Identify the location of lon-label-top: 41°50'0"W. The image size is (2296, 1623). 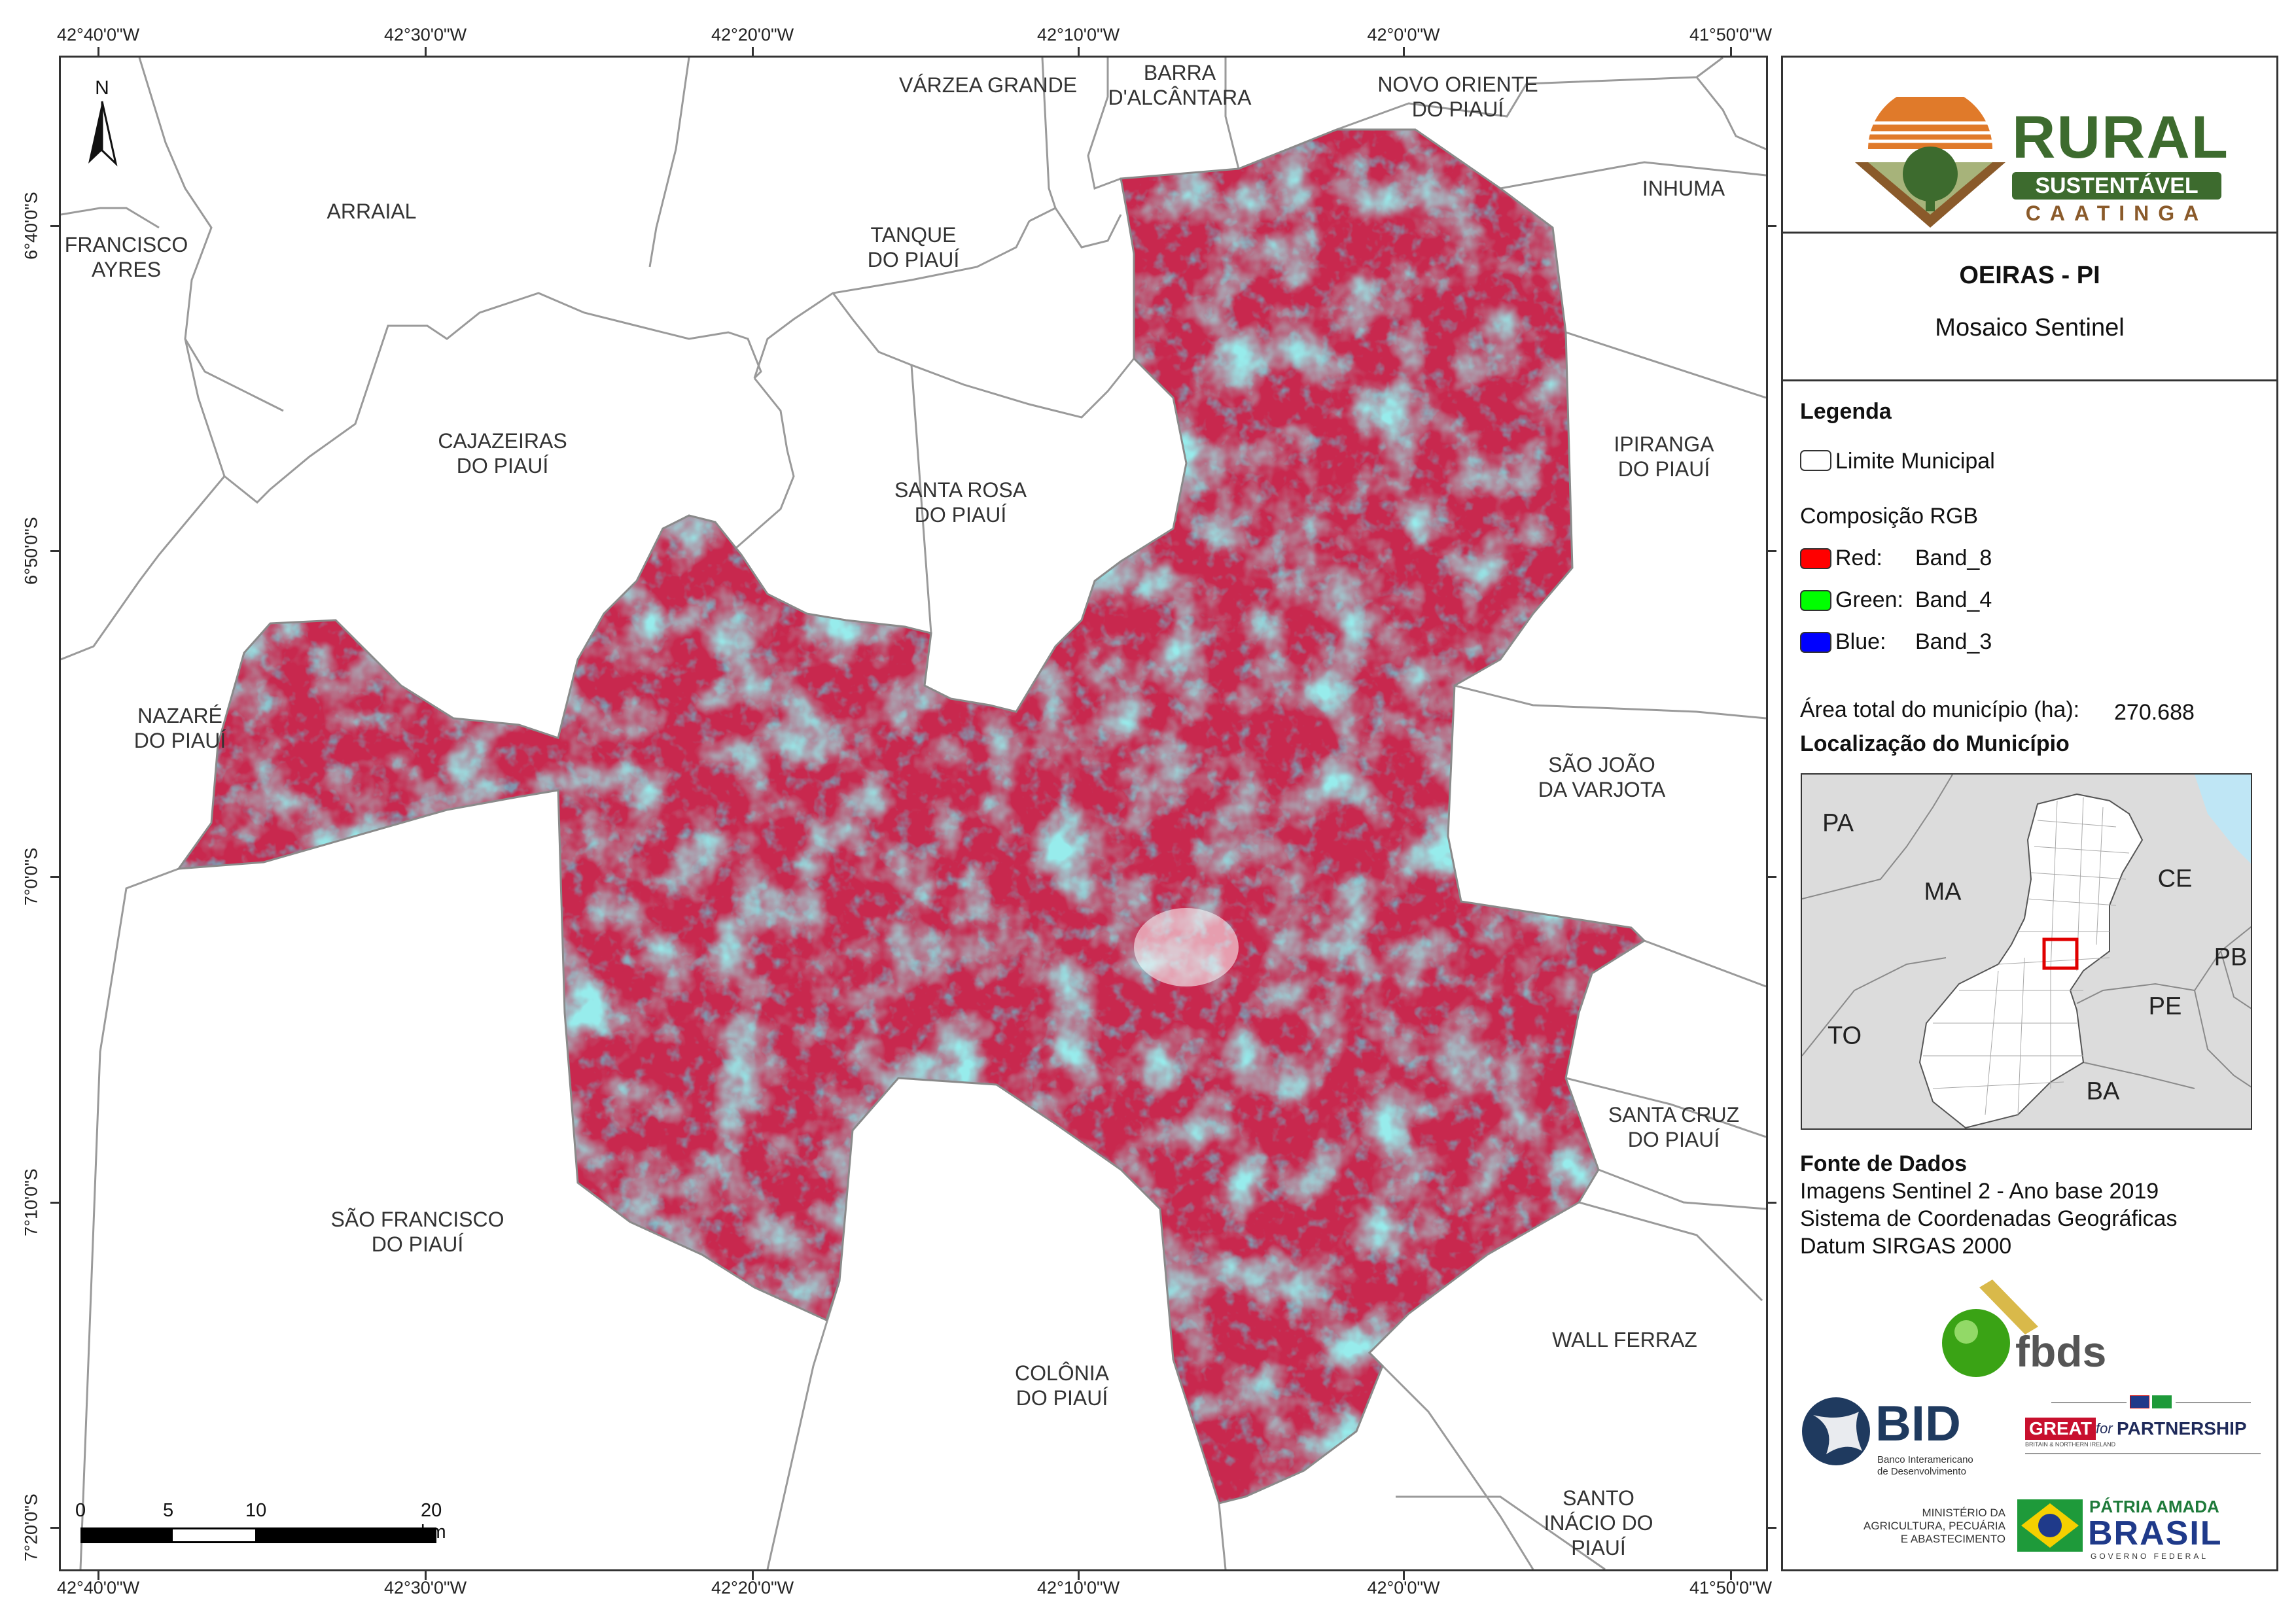
(1731, 34).